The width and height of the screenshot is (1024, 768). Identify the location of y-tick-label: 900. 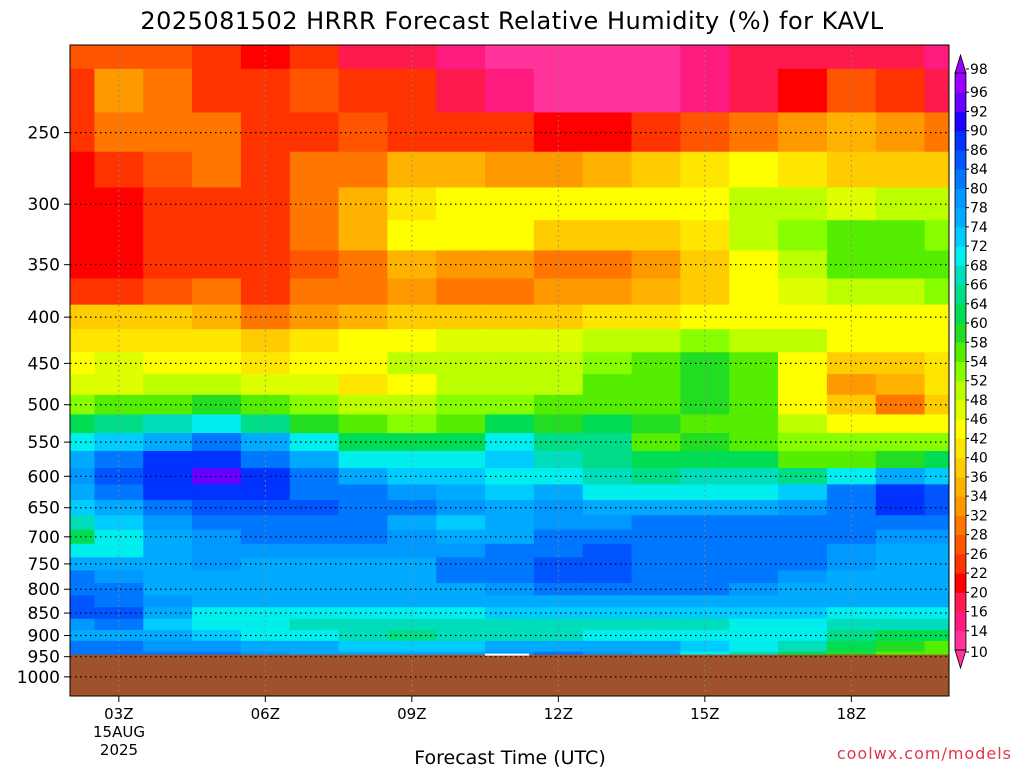
(44, 636).